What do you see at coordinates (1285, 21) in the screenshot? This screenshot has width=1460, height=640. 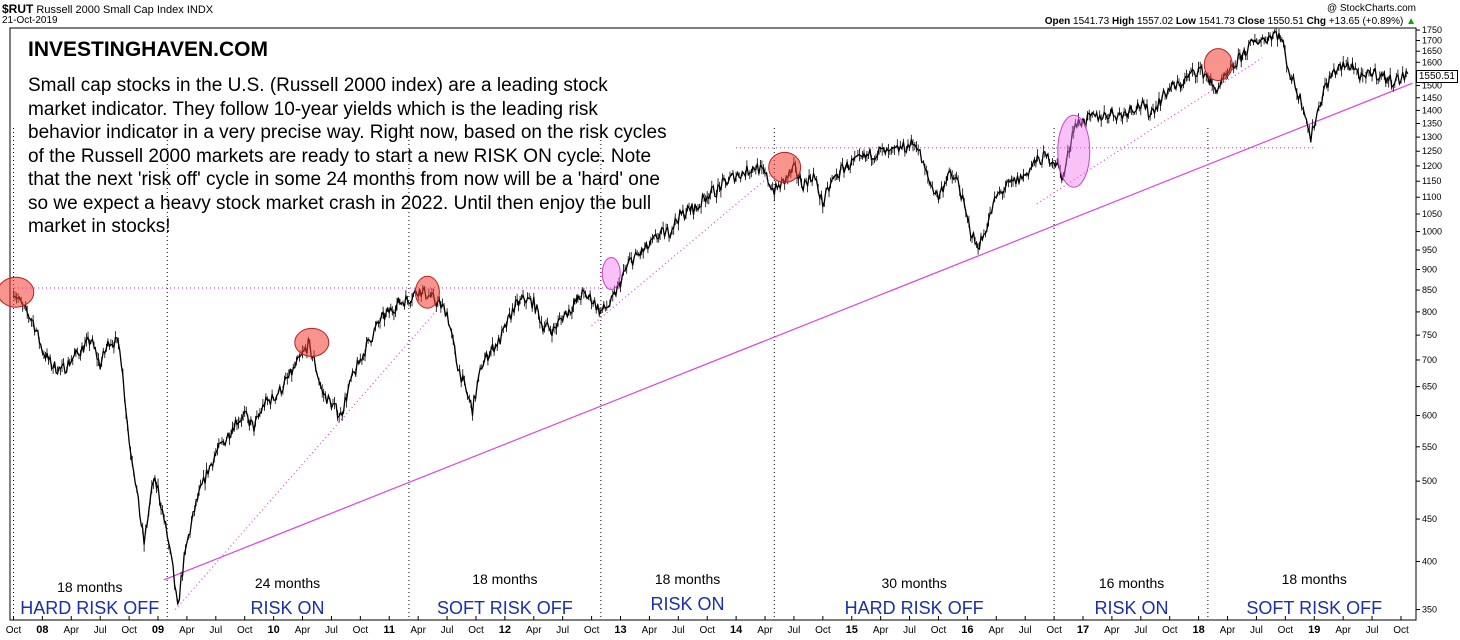 I see `close-value: 1550.51` at bounding box center [1285, 21].